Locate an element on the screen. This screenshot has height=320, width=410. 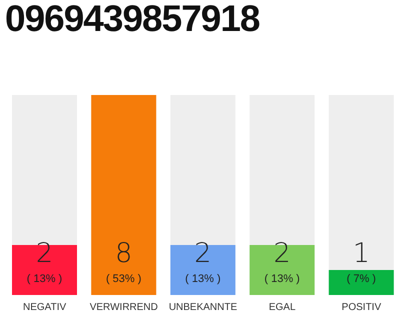
x-tick-label: POSITIV is located at coordinates (362, 308).